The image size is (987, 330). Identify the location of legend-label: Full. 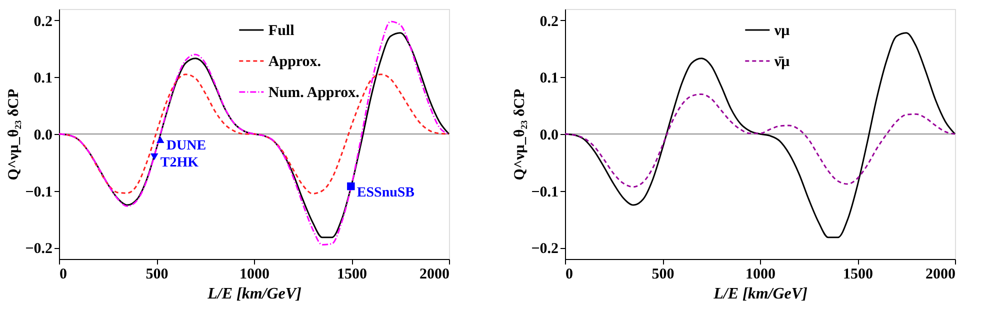
(281, 31).